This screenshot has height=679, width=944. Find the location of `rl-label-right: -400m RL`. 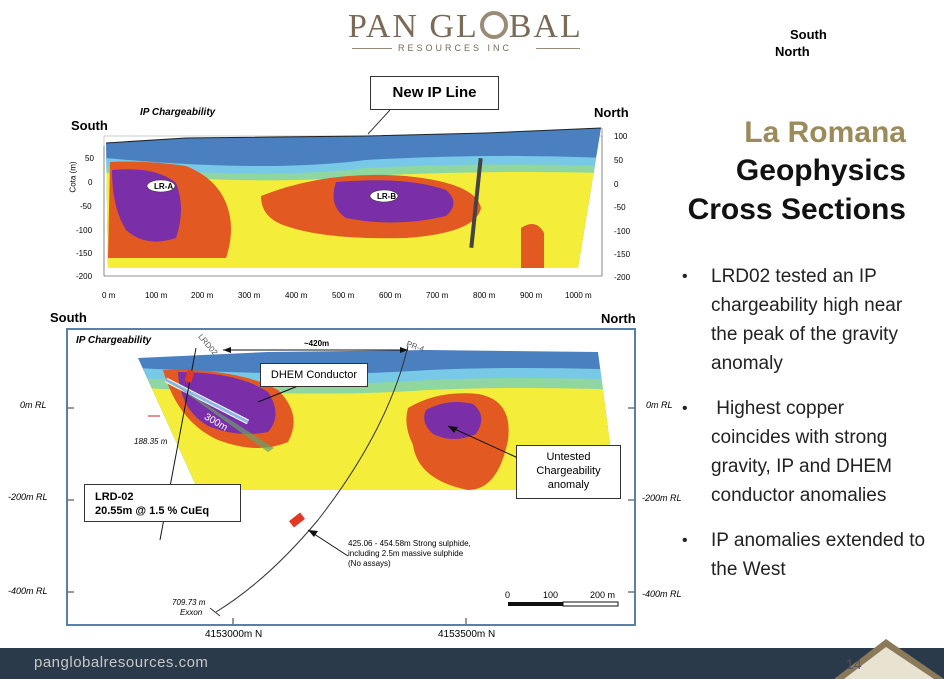

rl-label-right: -400m RL is located at coordinates (662, 594).